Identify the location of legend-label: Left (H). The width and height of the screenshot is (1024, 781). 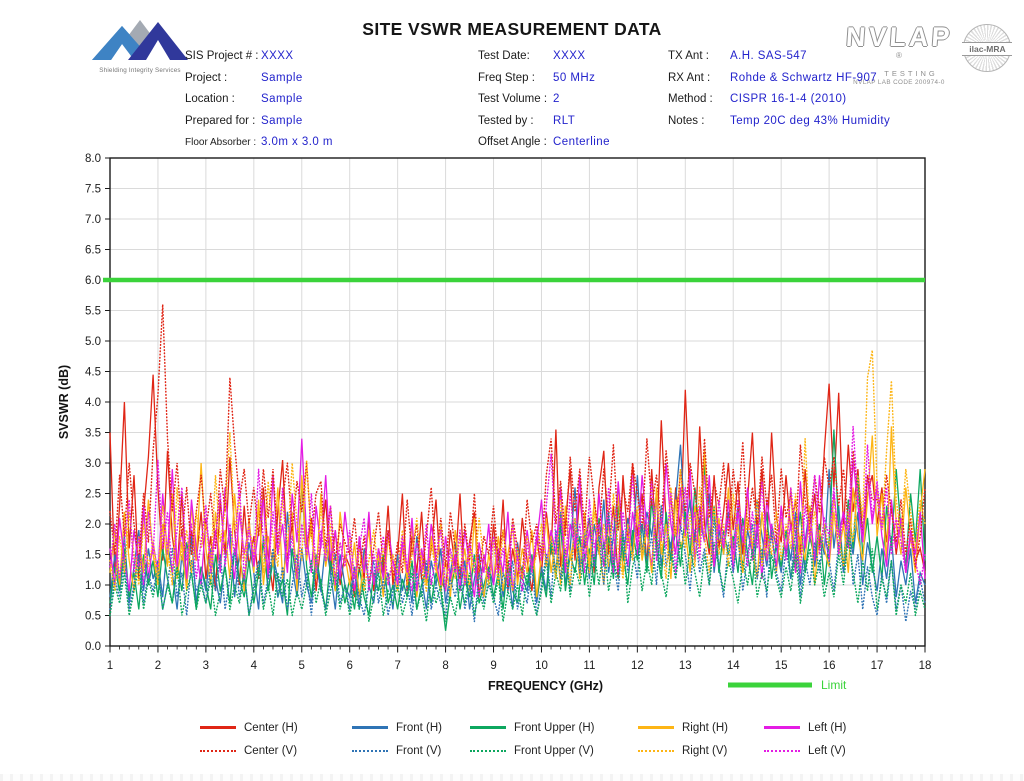
(827, 727).